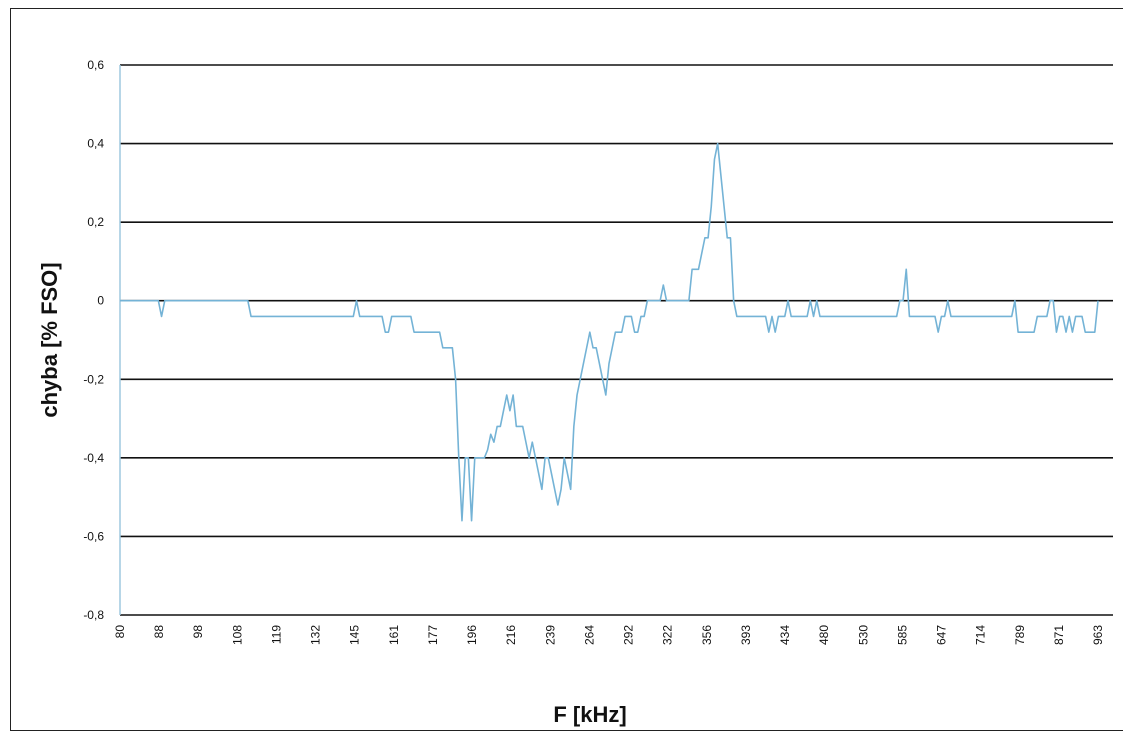 This screenshot has height=733, width=1125. What do you see at coordinates (93, 458) in the screenshot?
I see `y-tick-label: -0,4` at bounding box center [93, 458].